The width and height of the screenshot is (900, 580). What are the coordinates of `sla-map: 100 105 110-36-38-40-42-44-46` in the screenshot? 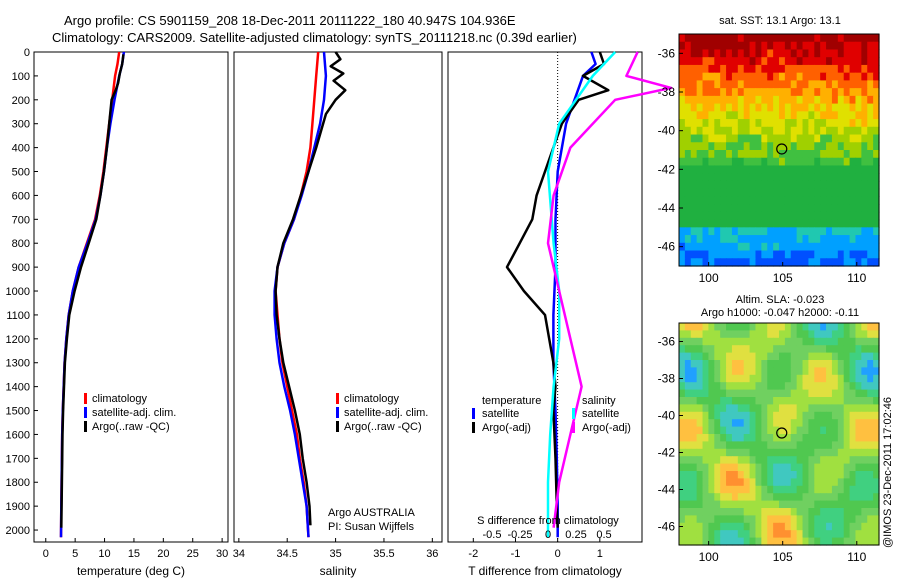 It's located at (769, 443).